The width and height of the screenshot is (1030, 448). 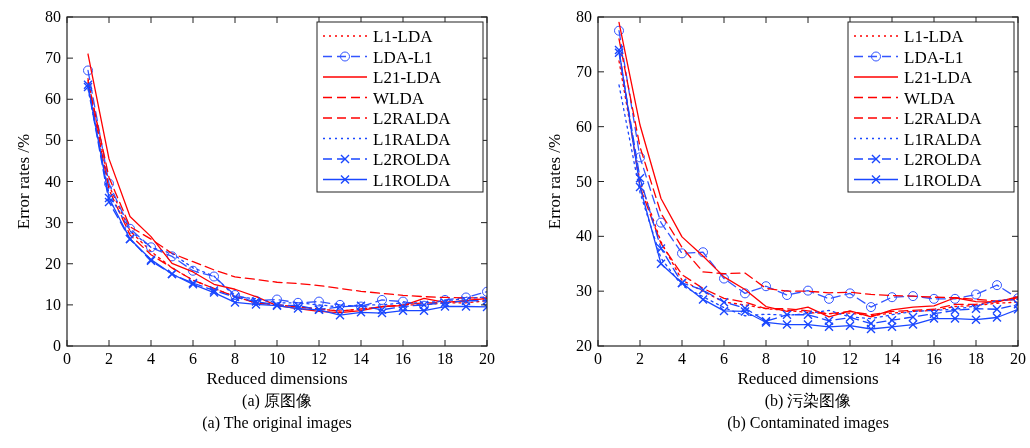 What do you see at coordinates (808, 401) in the screenshot?
I see `text: (b) 污染图像` at bounding box center [808, 401].